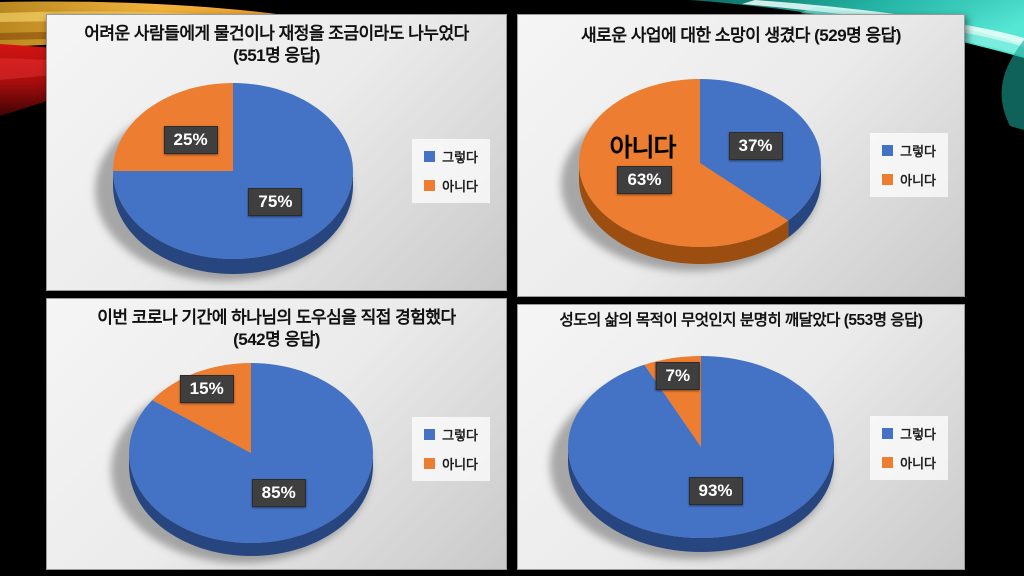  Describe the element at coordinates (678, 375) in the screenshot. I see `pie-value-label-no: 7%` at that location.